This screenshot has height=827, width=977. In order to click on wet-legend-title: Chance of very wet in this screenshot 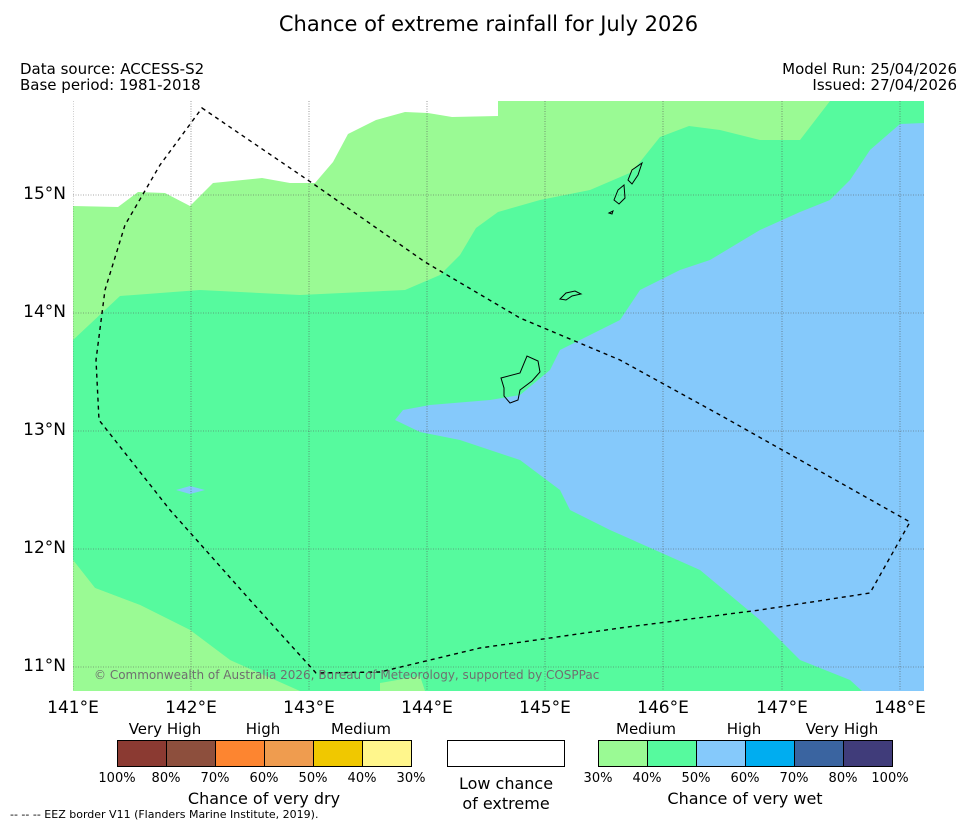, I will do `click(745, 798)`.